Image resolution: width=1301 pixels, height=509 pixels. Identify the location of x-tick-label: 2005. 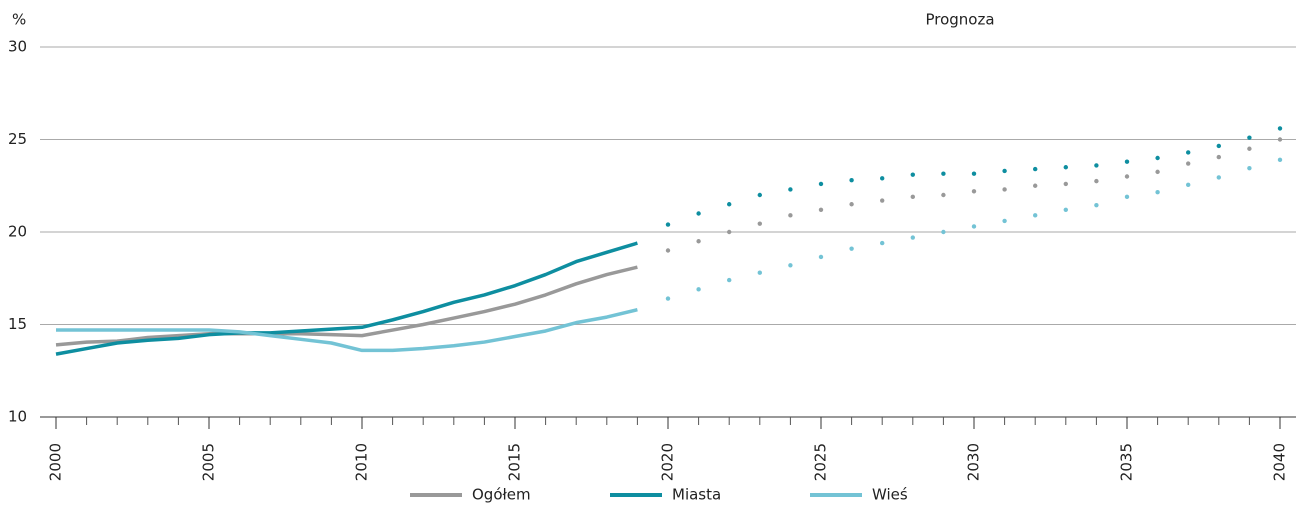
(209, 462).